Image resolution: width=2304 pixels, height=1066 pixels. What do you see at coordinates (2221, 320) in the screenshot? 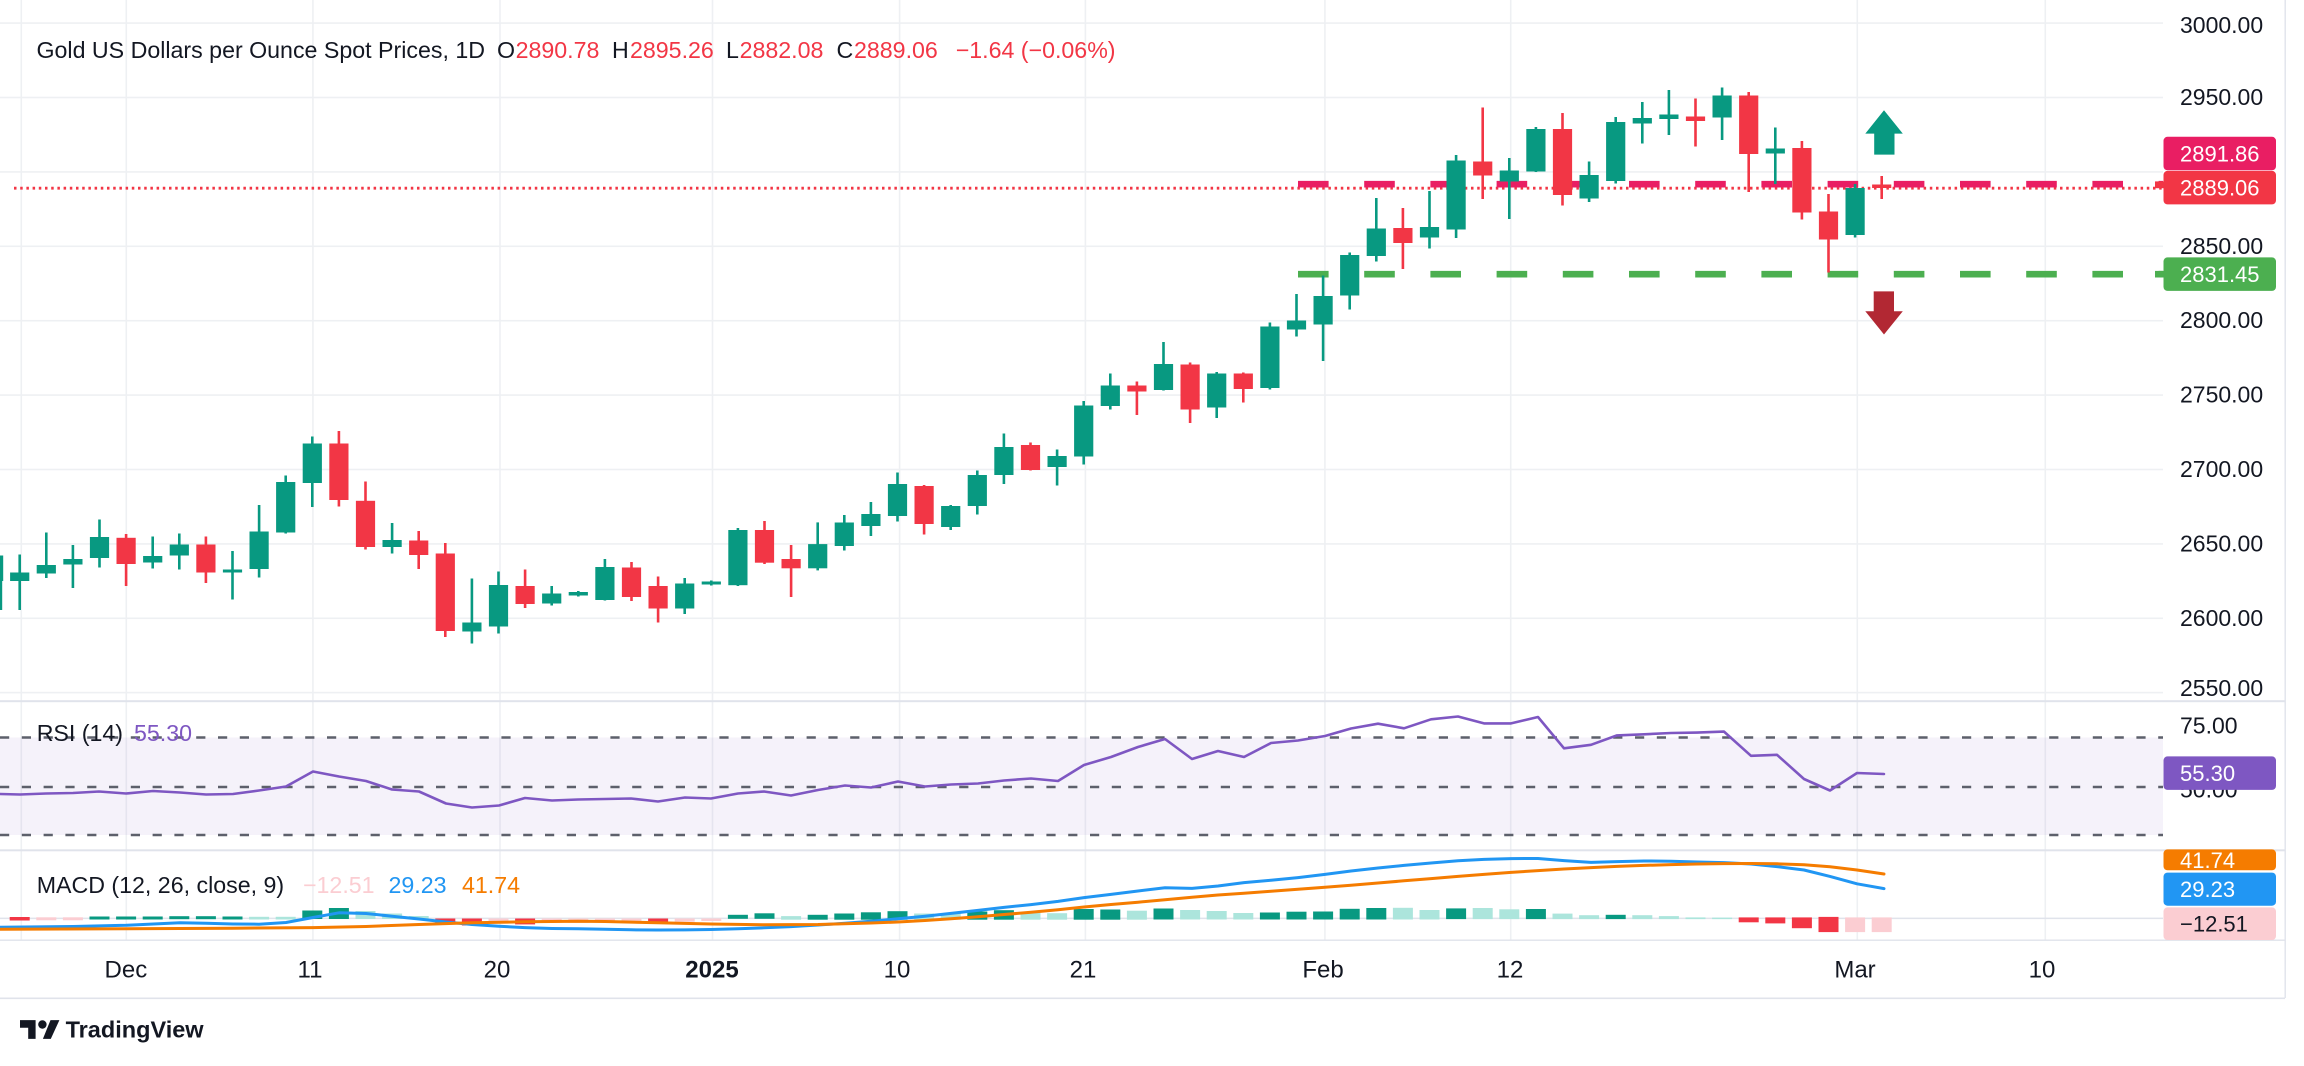
I see `svg-text: 2800.00` at bounding box center [2221, 320].